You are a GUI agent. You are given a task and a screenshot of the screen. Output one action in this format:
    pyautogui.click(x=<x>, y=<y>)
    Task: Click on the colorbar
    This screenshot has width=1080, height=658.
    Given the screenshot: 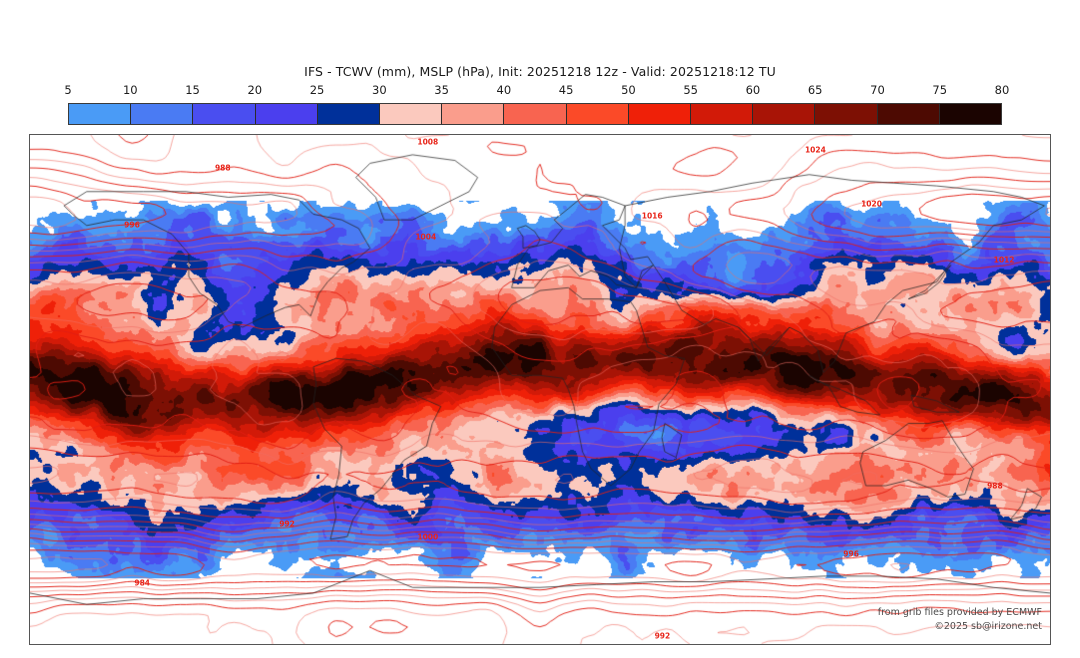 What is the action you would take?
    pyautogui.click(x=535, y=114)
    